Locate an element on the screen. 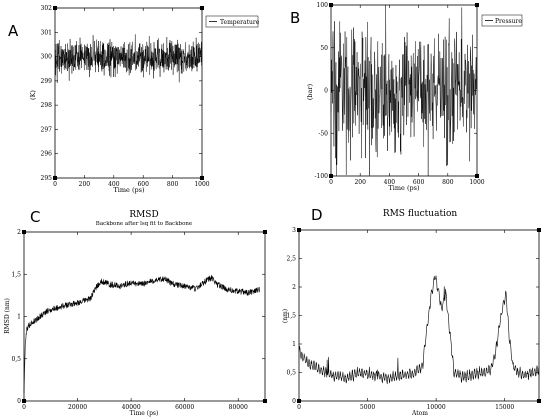 This screenshot has height=419, width=550. panel-b-ytick-label: -100 is located at coordinates (322, 176).